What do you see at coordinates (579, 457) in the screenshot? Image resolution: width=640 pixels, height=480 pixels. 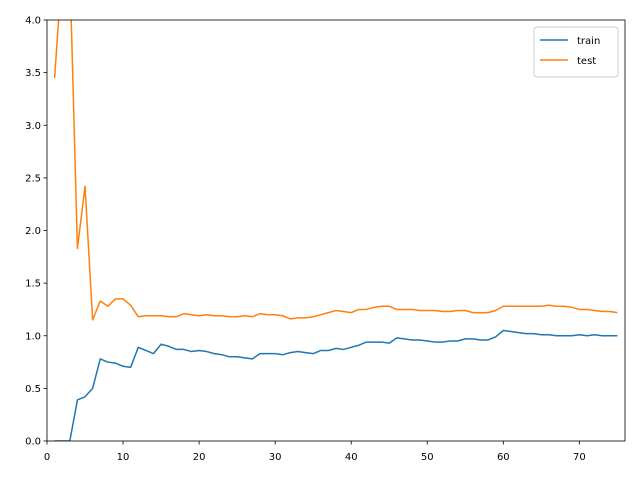 I see `x-tick-label: 70` at bounding box center [579, 457].